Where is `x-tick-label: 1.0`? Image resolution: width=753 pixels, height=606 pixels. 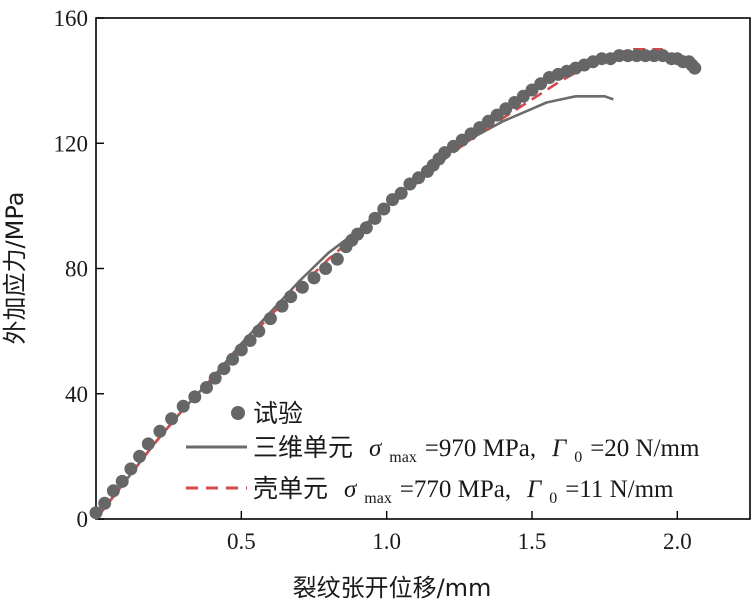
x-tick-label: 1.0 is located at coordinates (386, 541).